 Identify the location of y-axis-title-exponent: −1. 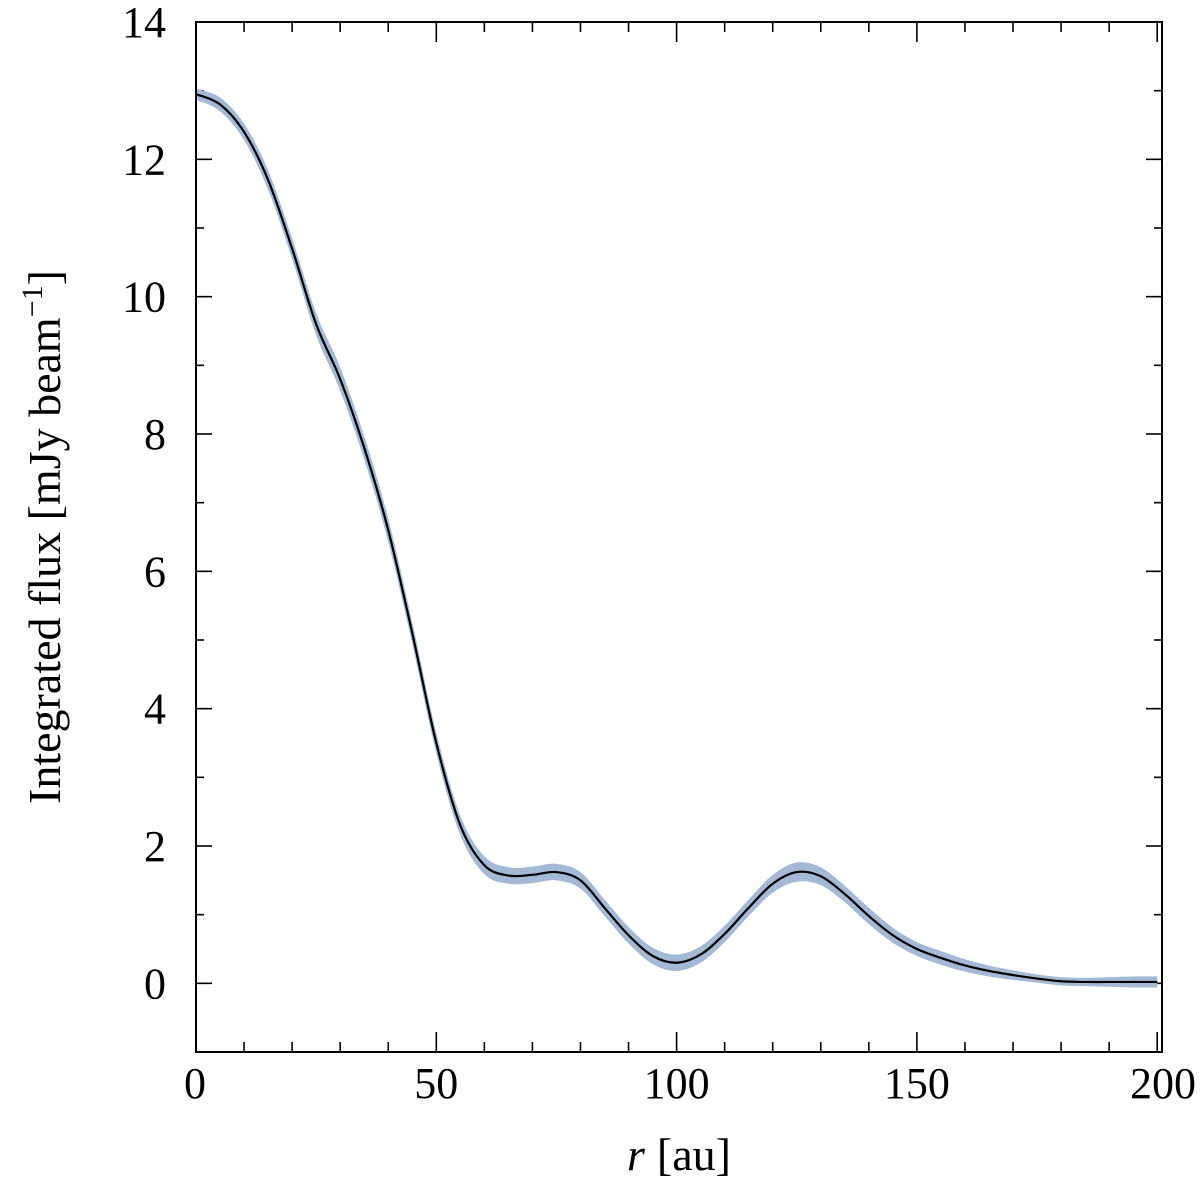
(32, 301).